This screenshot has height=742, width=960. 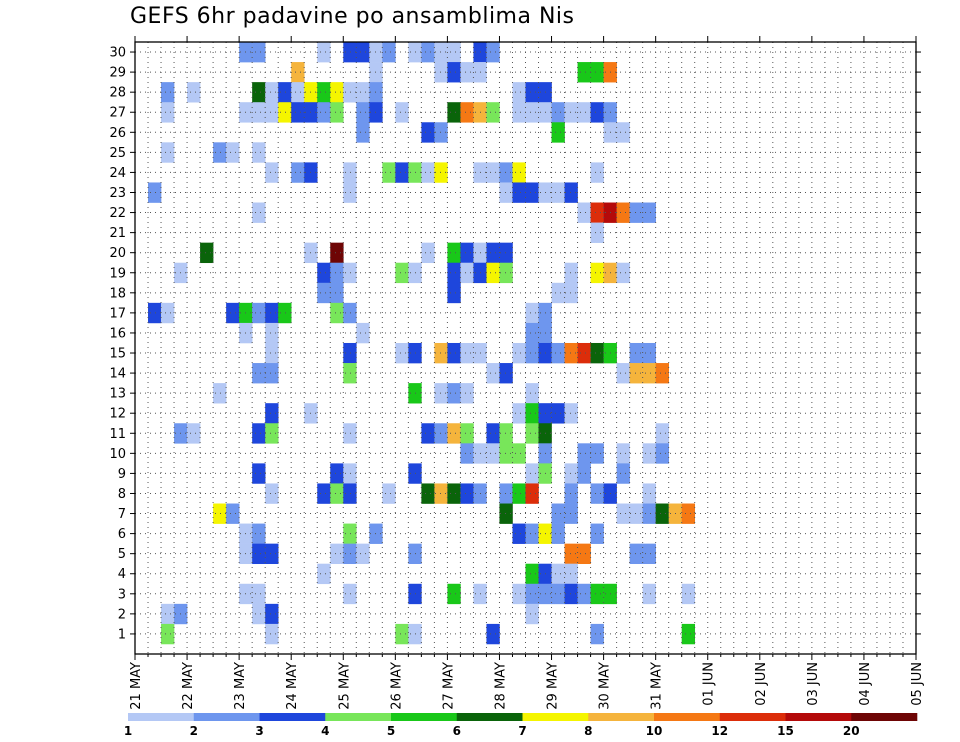 What do you see at coordinates (122, 554) in the screenshot?
I see `y-tick-label: 5` at bounding box center [122, 554].